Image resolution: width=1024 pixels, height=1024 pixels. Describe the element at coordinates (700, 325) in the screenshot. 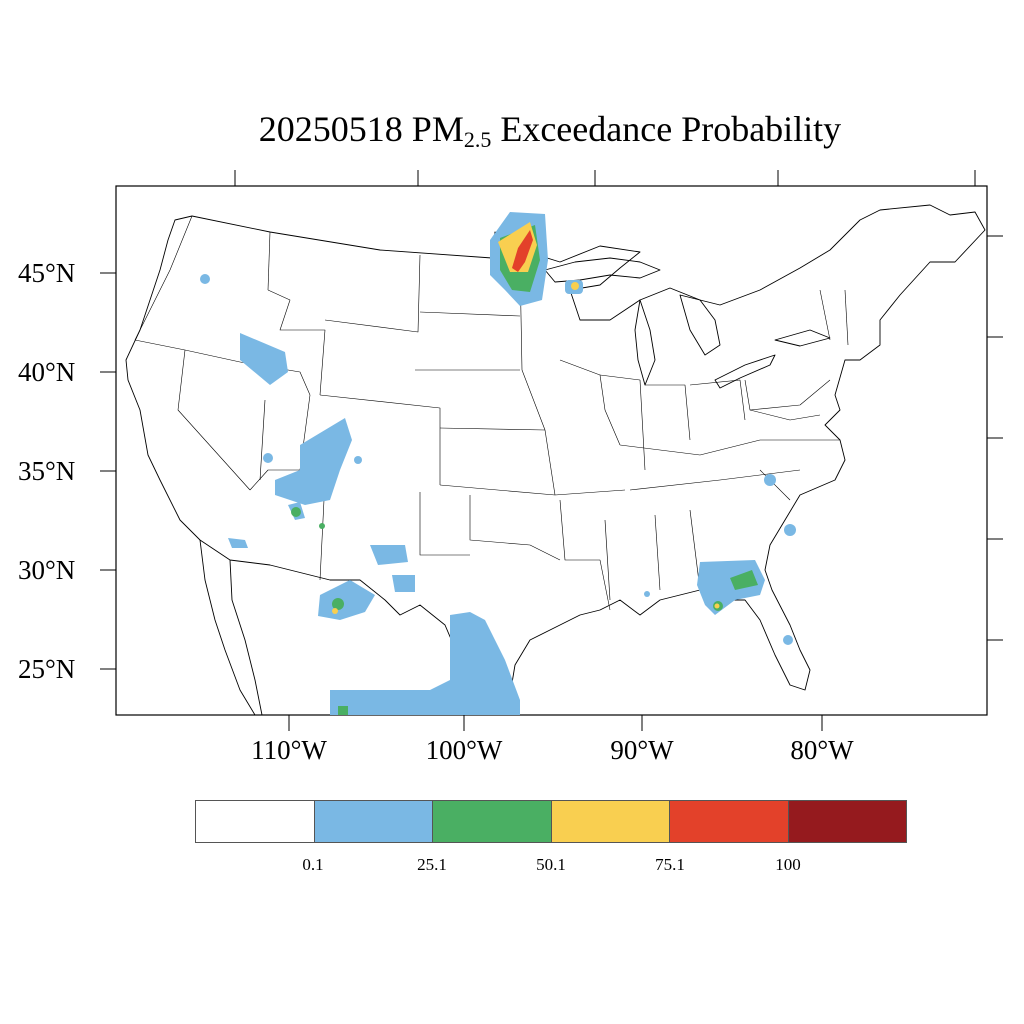

I see `lake-huron` at that location.